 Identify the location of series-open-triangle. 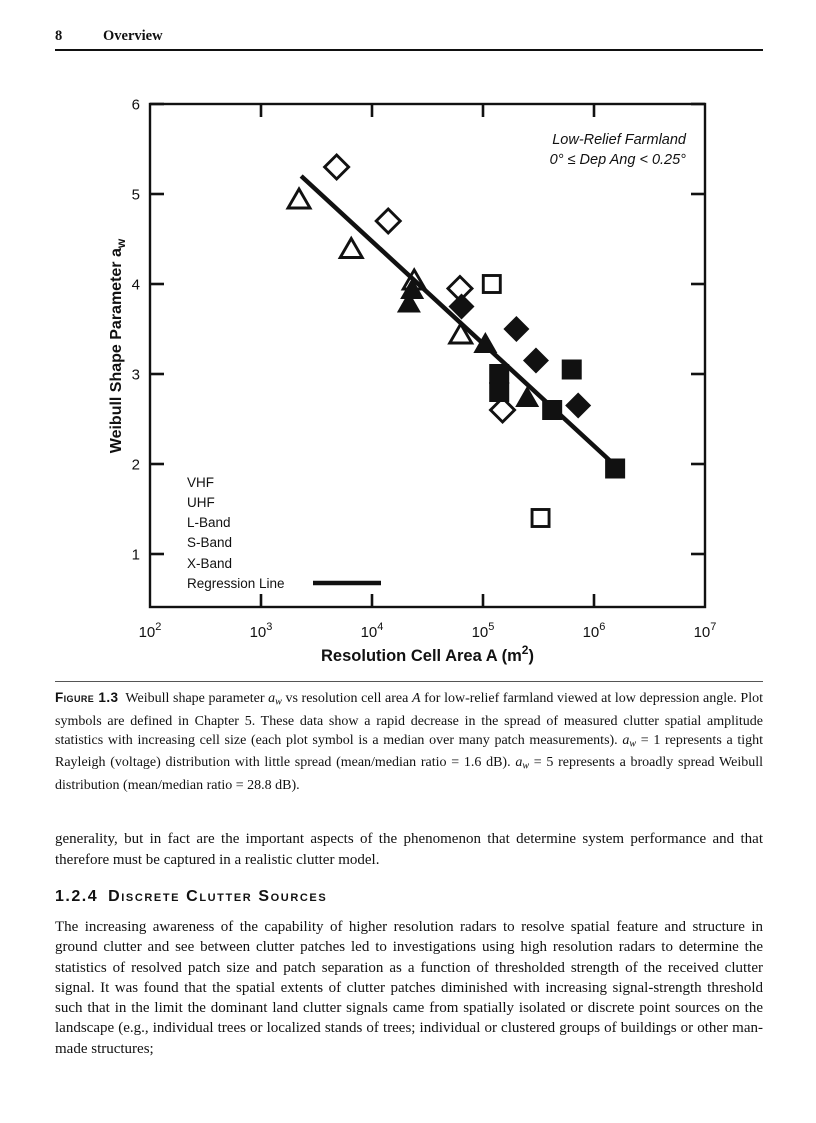
(380, 265).